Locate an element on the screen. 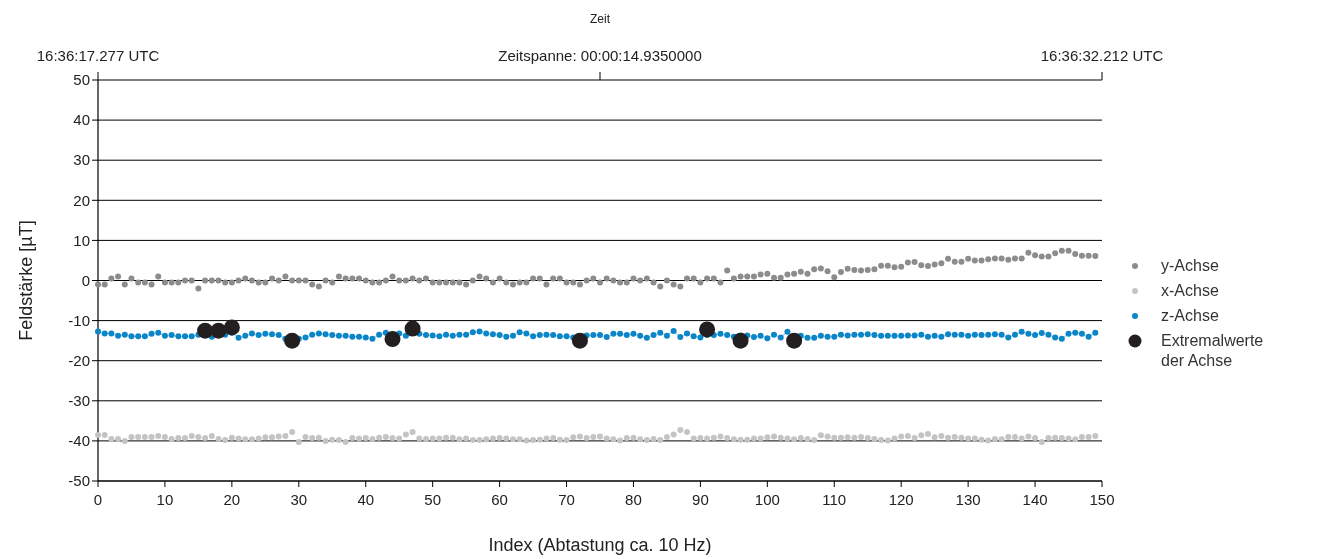 The image size is (1329, 559). text: 16:36:32.212 UTC is located at coordinates (1102, 55).